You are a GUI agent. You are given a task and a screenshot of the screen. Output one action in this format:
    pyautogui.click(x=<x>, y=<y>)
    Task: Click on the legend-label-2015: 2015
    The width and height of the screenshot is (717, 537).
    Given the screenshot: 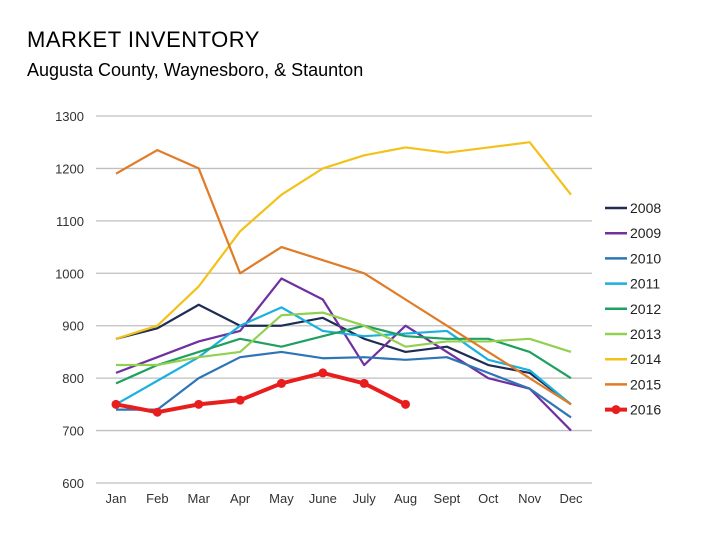 What is the action you would take?
    pyautogui.click(x=645, y=384)
    